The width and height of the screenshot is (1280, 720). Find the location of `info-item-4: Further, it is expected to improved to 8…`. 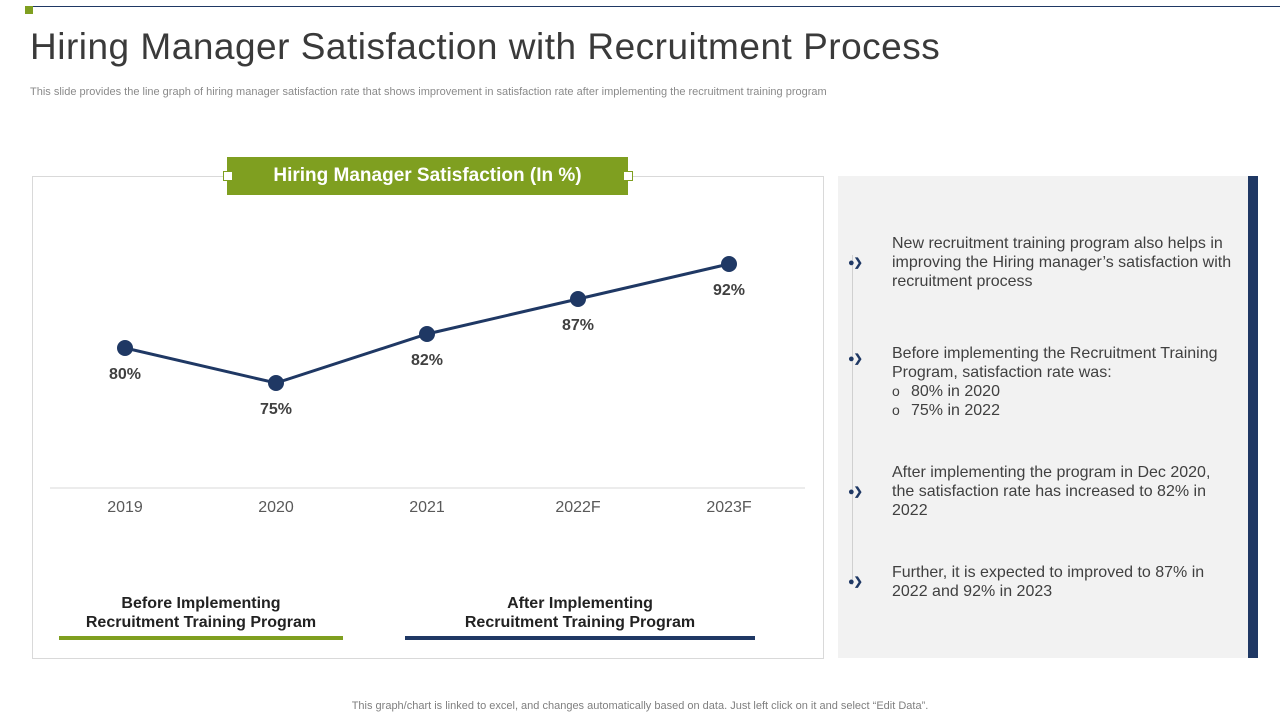

info-item-4: Further, it is expected to improved to 8… is located at coordinates (1064, 582).